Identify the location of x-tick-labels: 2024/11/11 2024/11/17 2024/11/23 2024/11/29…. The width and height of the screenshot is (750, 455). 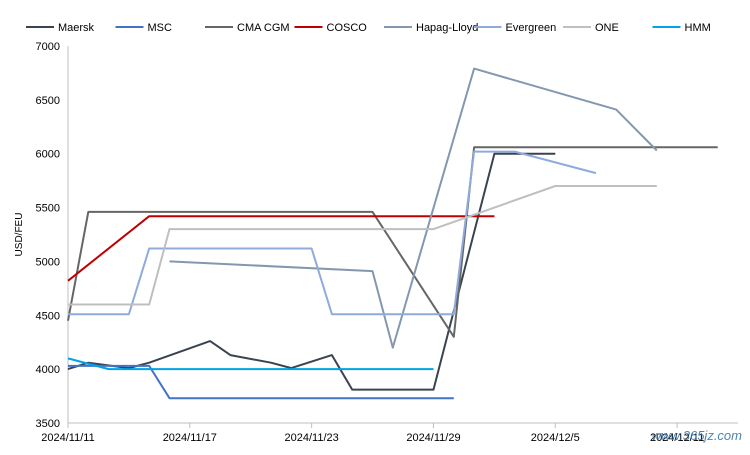
(372, 433).